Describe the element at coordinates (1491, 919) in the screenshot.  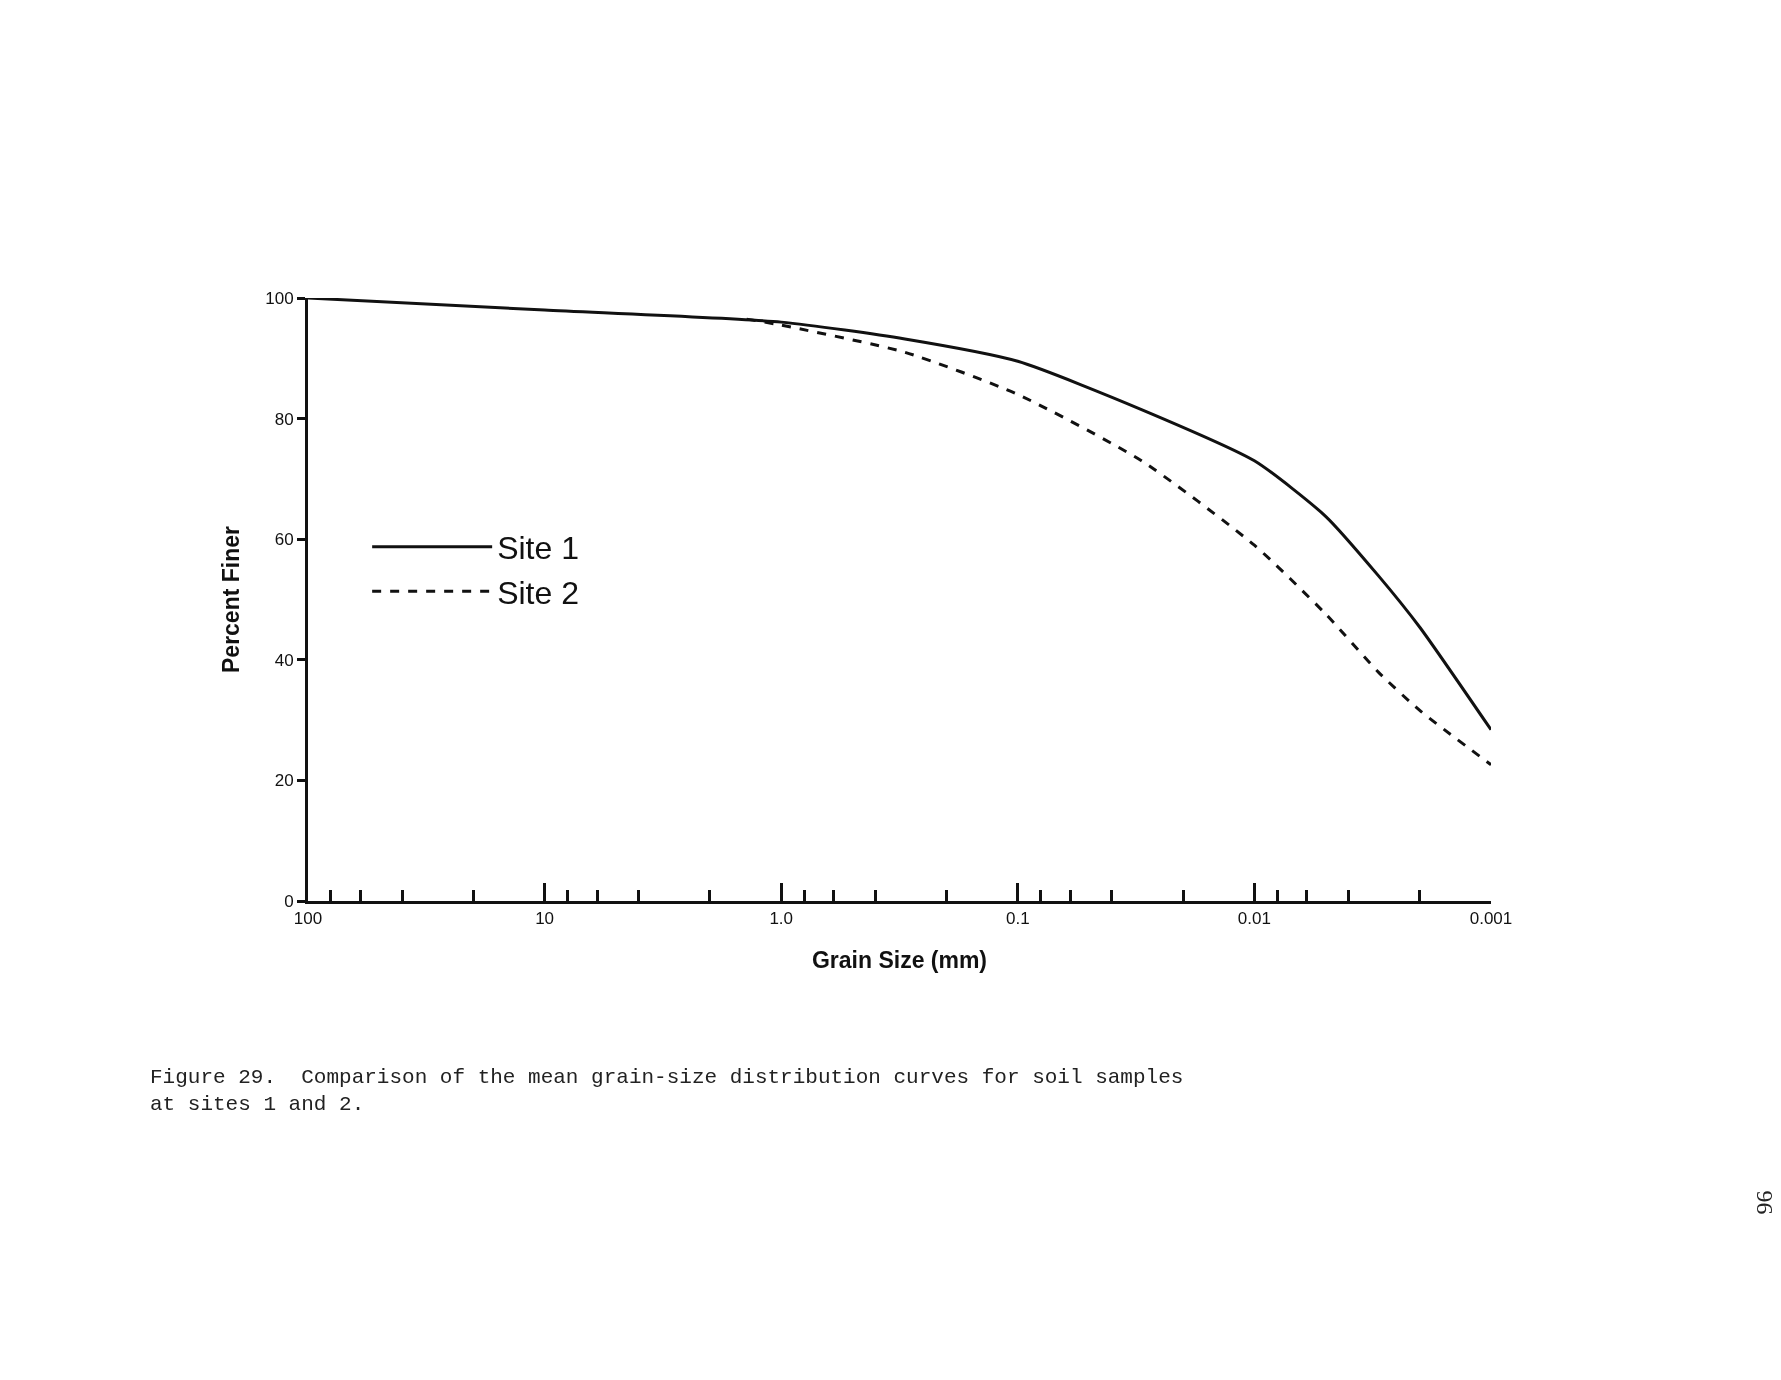
I see `x-tick-label: 0.001` at that location.